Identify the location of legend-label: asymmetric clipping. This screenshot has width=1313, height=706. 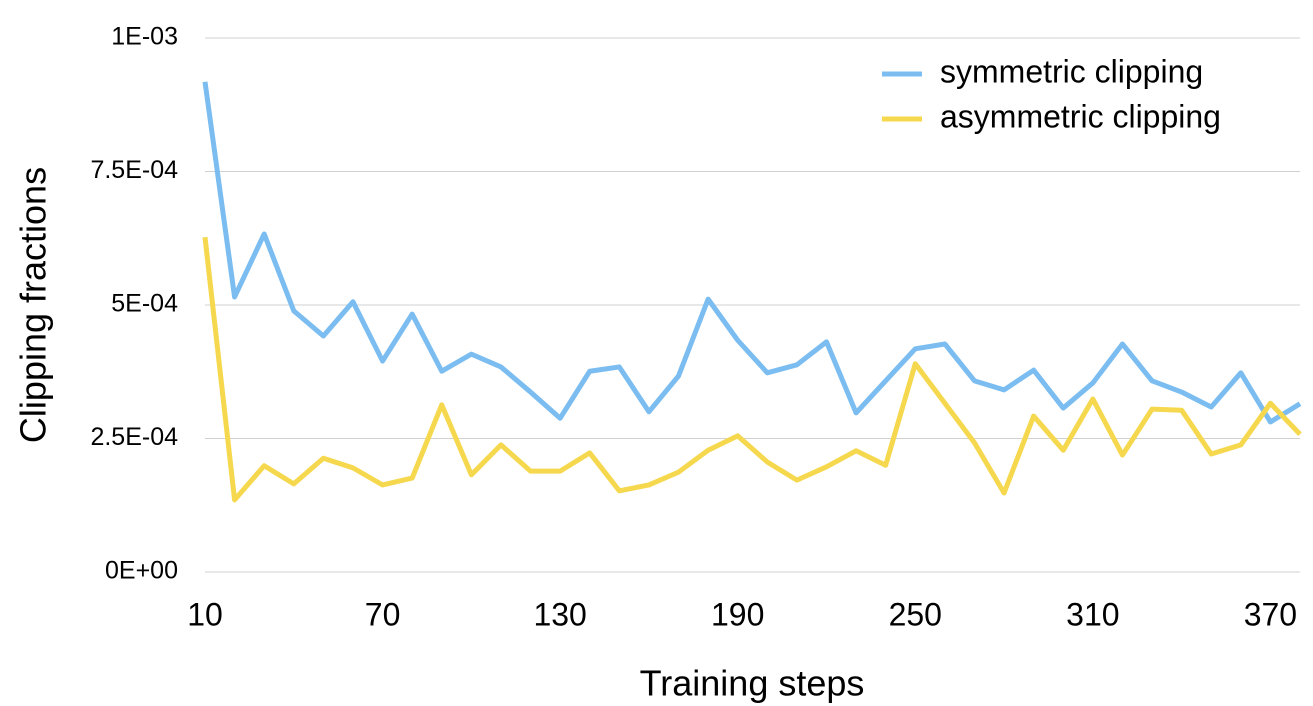
(1080, 116).